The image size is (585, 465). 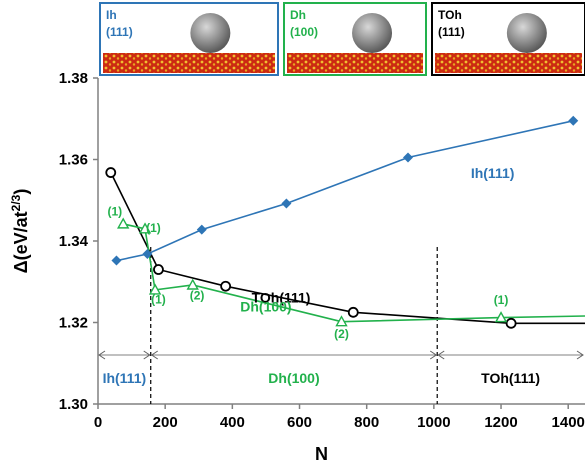 What do you see at coordinates (304, 32) in the screenshot?
I see `inset-sub-1: (100)` at bounding box center [304, 32].